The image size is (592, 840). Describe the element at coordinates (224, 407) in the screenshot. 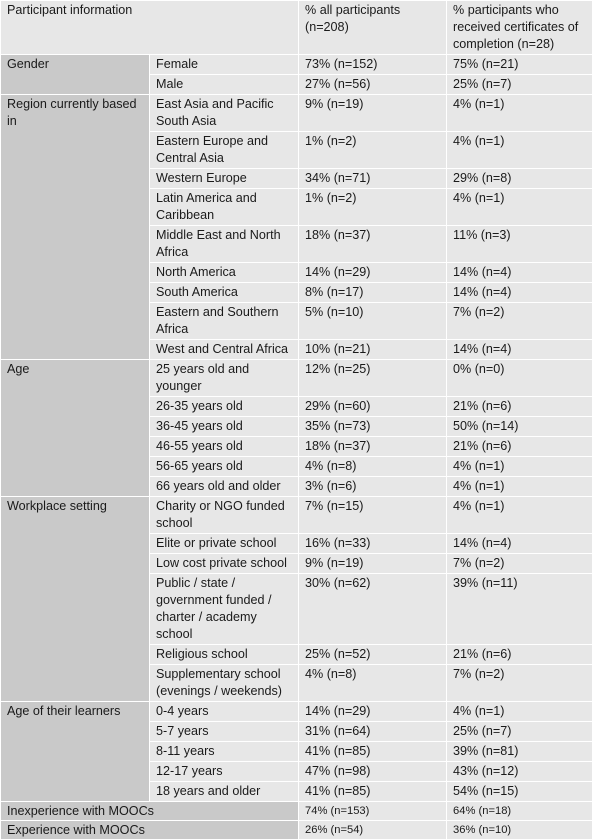

I see `row-label-cell: 26-35 years old` at that location.